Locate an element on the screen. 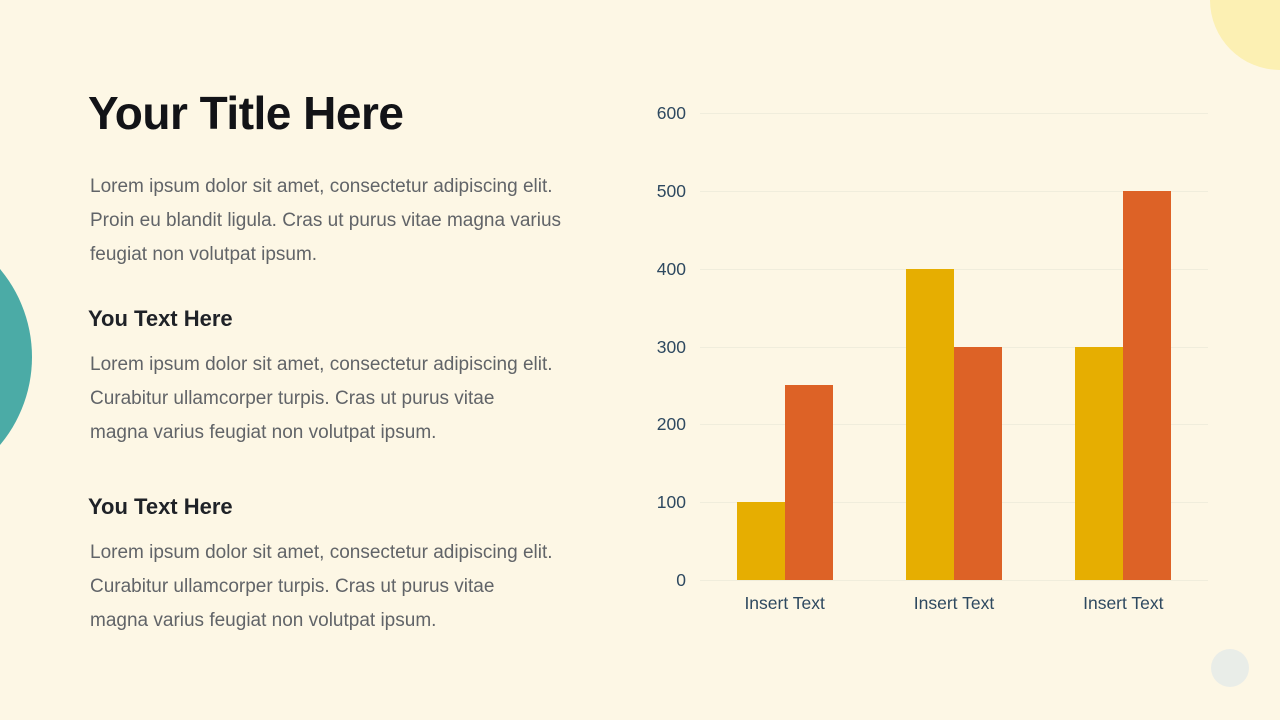 The image size is (1280, 720). x-axis-category-label-2: Insert Text is located at coordinates (954, 603).